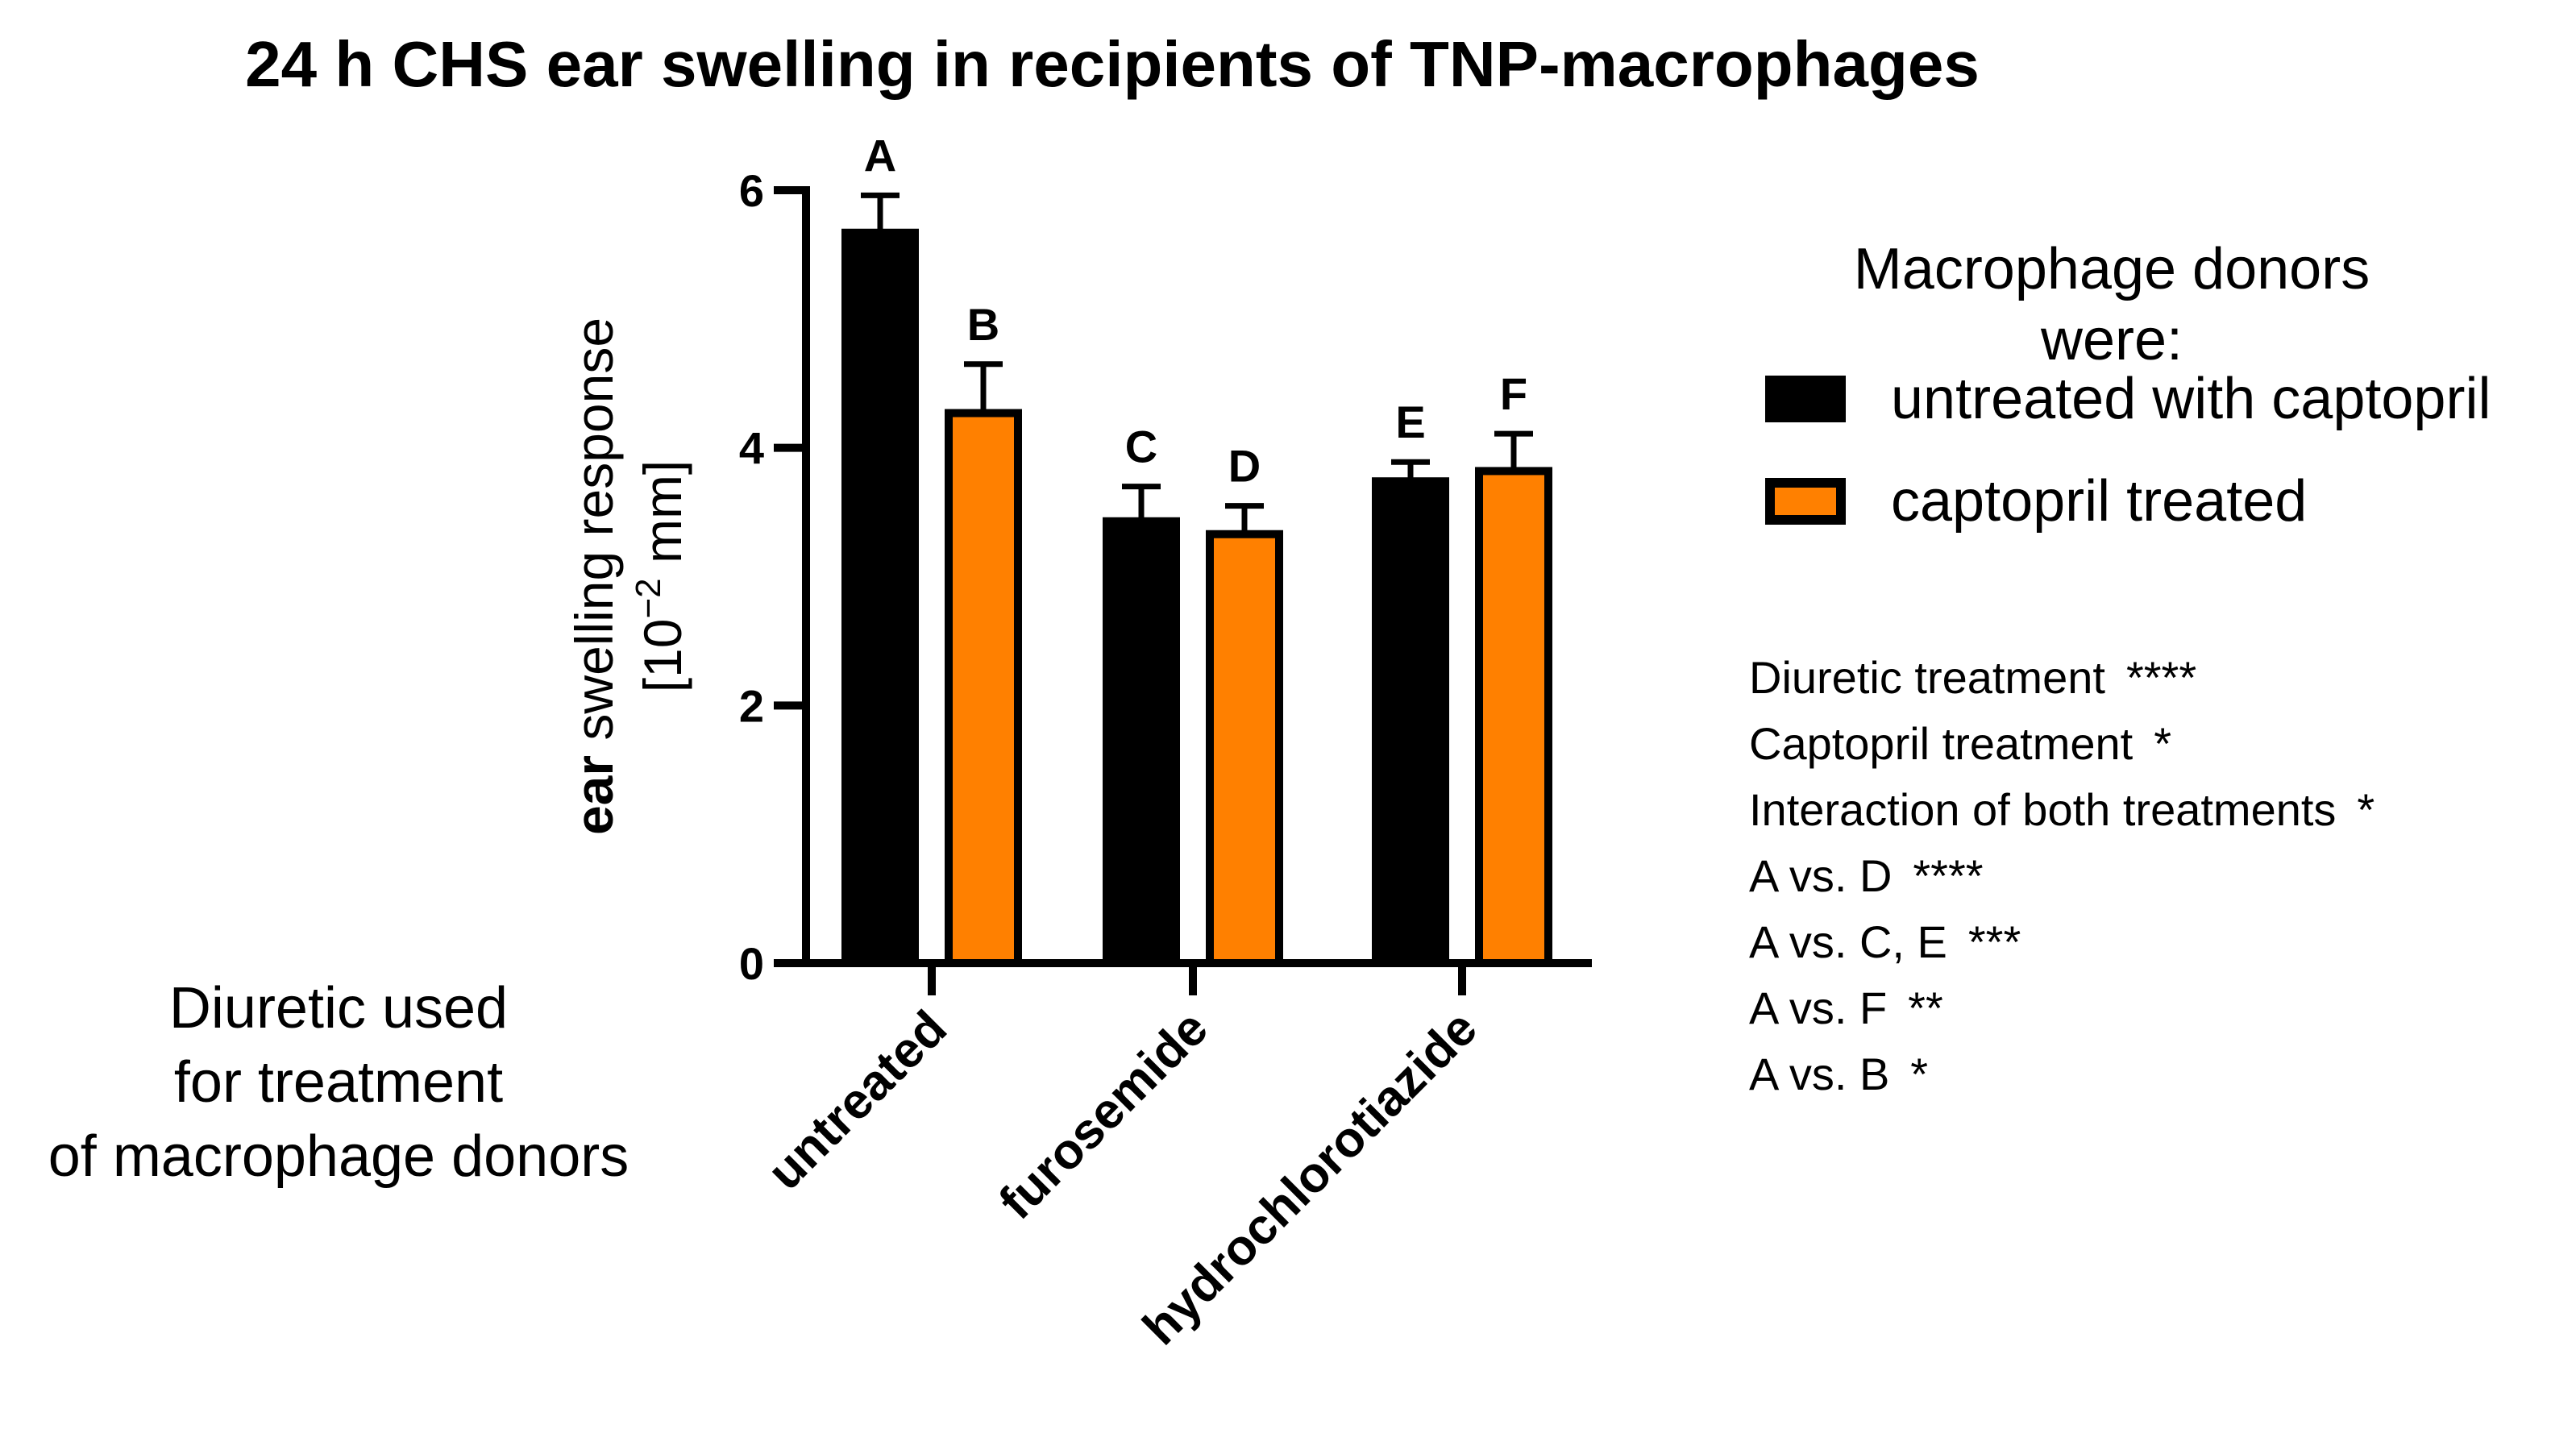 This screenshot has height=1429, width=2576. What do you see at coordinates (1141, 447) in the screenshot?
I see `bar-letter-label: C` at bounding box center [1141, 447].